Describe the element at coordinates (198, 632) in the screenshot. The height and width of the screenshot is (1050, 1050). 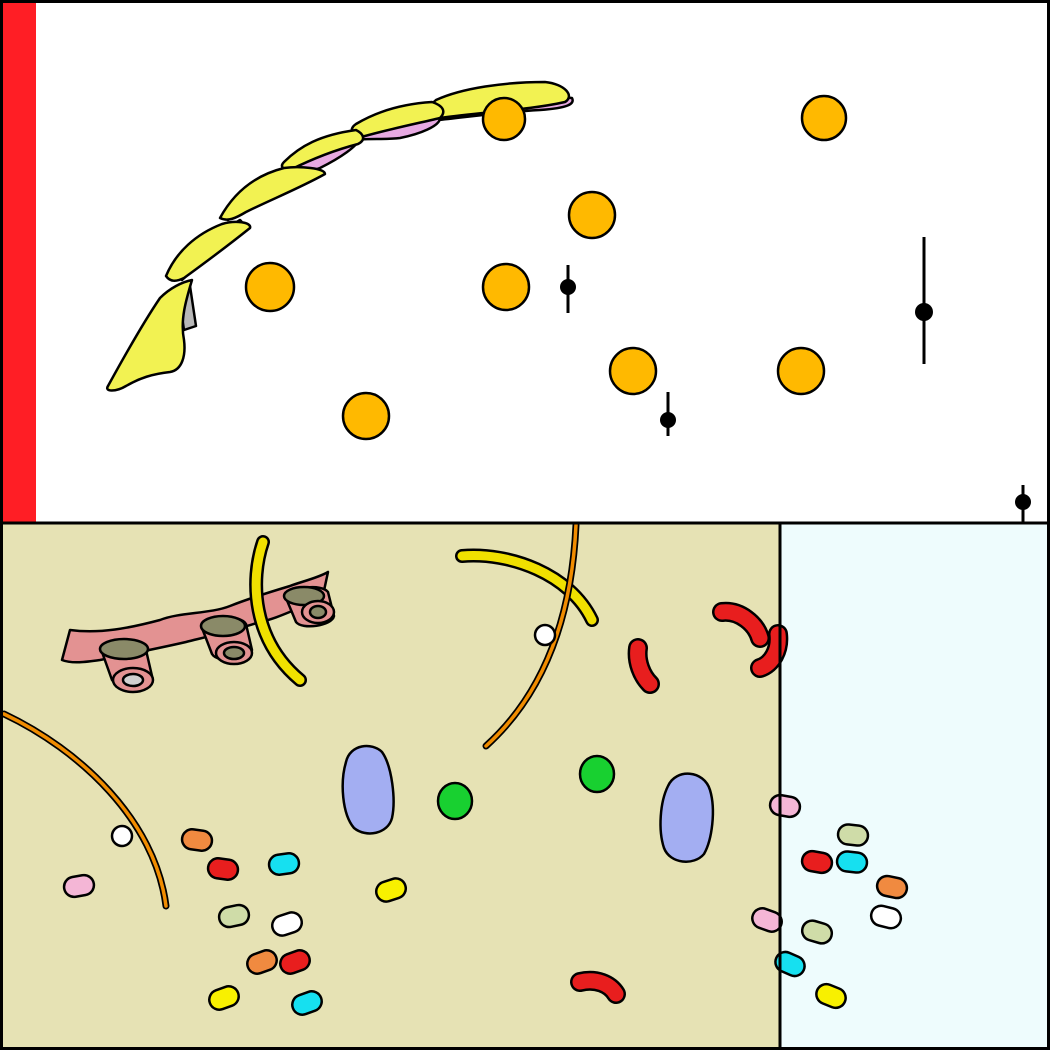
I see `ribosome-membrane` at that location.